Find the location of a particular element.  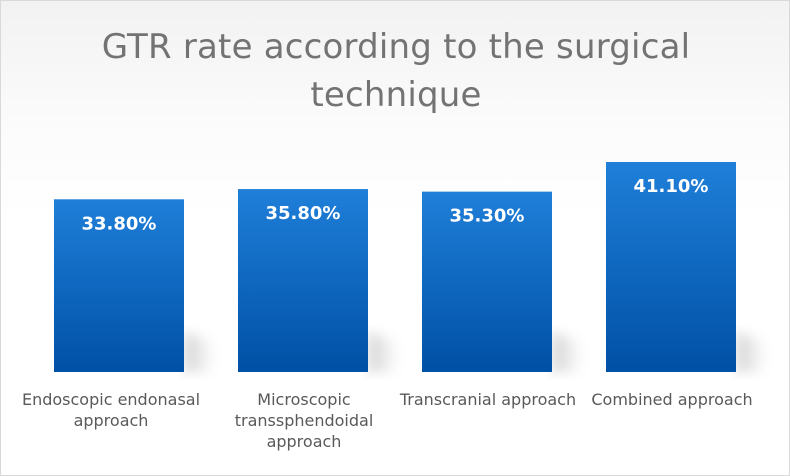

category-label-transcranial: Transcranial approach is located at coordinates (488, 399).